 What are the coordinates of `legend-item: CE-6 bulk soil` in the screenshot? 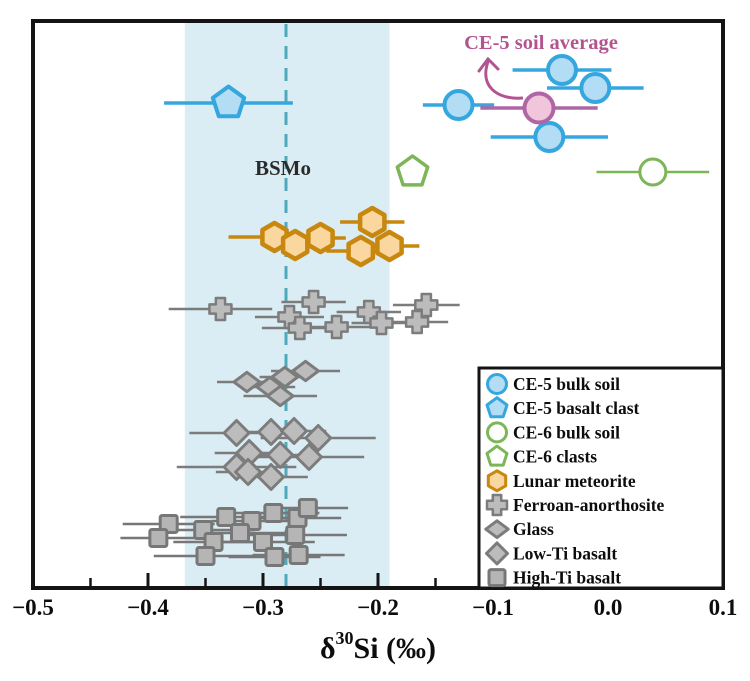 It's located at (553, 432).